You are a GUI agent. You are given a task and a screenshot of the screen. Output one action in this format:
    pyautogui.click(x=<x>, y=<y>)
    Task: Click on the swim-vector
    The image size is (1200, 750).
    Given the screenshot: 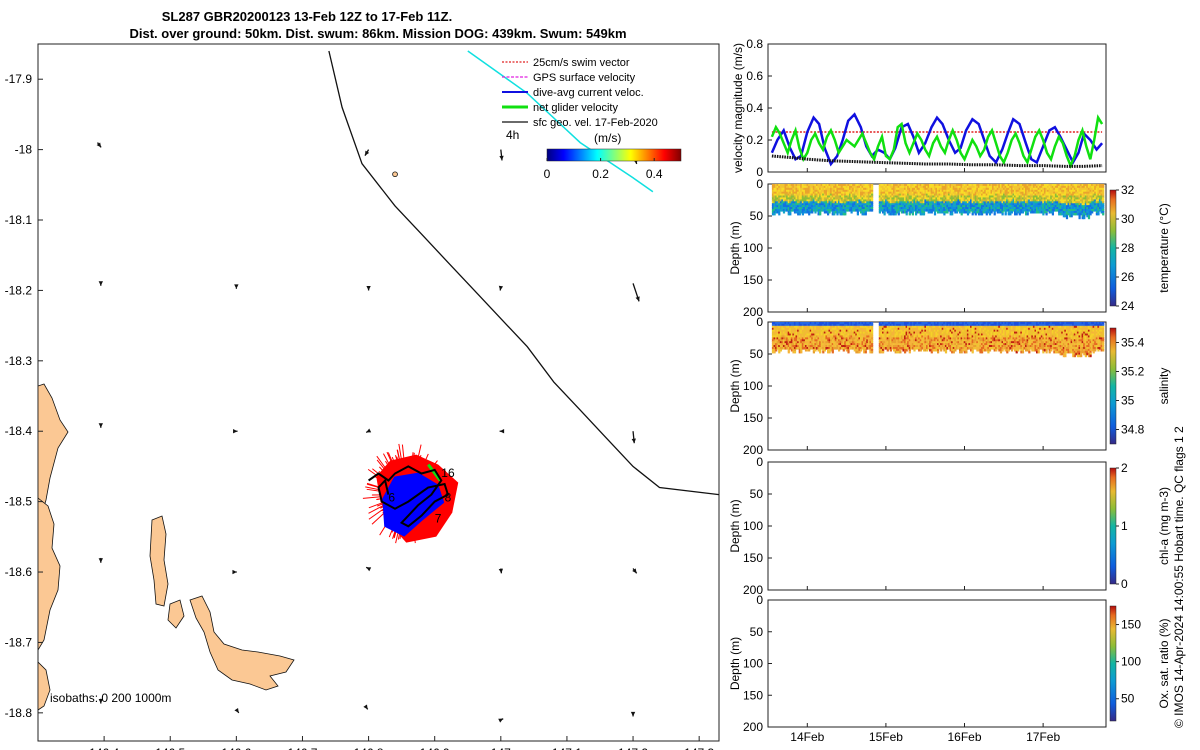 What is the action you would take?
    pyautogui.click(x=412, y=463)
    